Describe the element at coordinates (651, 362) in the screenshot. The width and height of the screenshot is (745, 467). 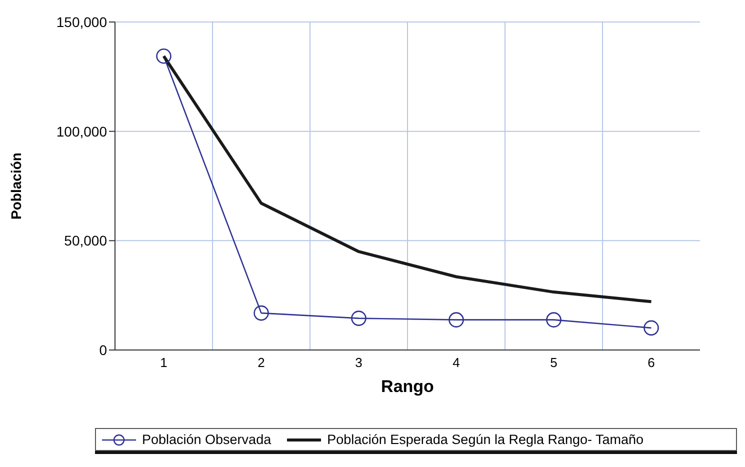
I see `x-tick-label: 6` at that location.